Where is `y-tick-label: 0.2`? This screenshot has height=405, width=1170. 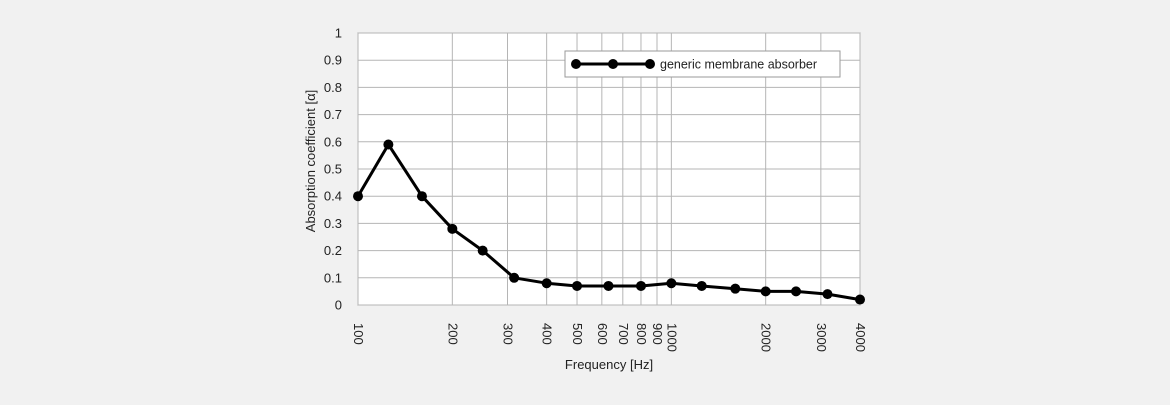
y-tick-label: 0.2 is located at coordinates (333, 250).